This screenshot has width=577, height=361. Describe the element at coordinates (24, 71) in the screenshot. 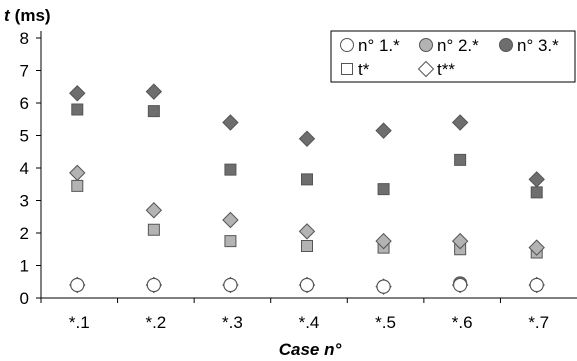

I see `y-tick-label: 7` at that location.